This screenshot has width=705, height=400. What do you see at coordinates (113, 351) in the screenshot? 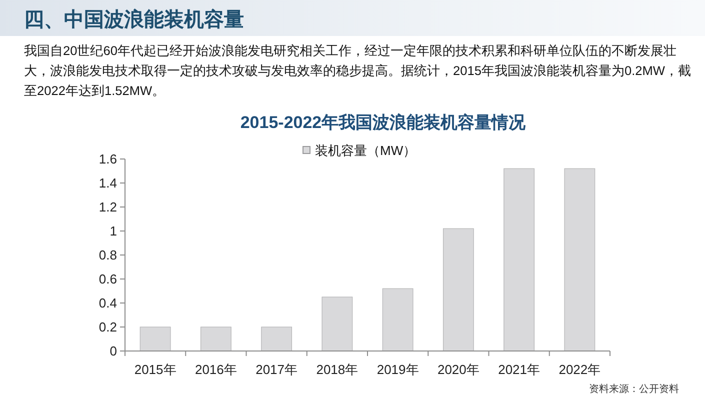
I see `y-tick-label: 0` at bounding box center [113, 351].